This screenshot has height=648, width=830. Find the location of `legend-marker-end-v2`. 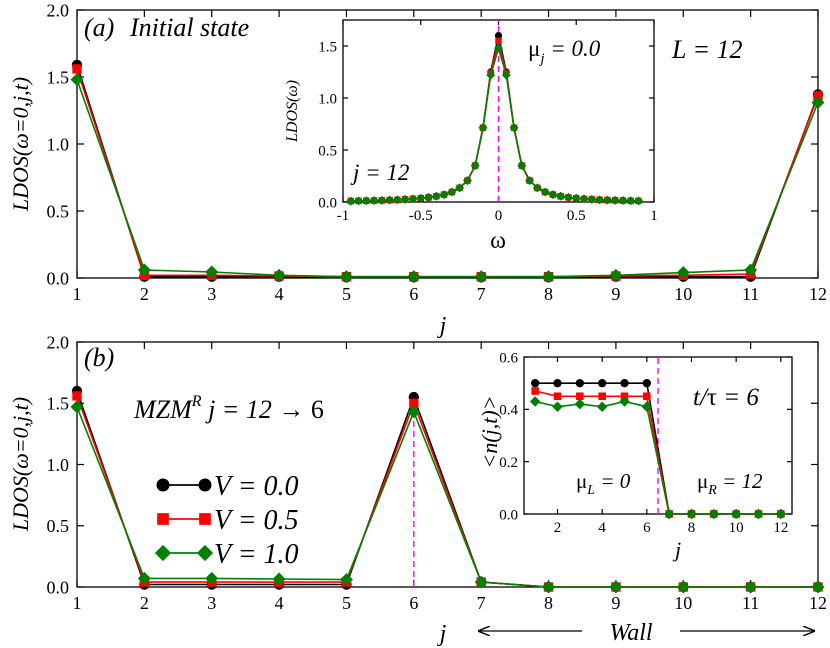

legend-marker-end-v2 is located at coordinates (205, 553).